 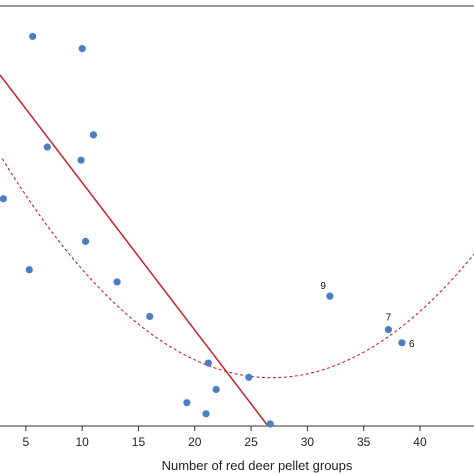 What do you see at coordinates (225, 437) in the screenshot?
I see `x-ticks: 5 10 15 20 25 30 35 40` at bounding box center [225, 437].